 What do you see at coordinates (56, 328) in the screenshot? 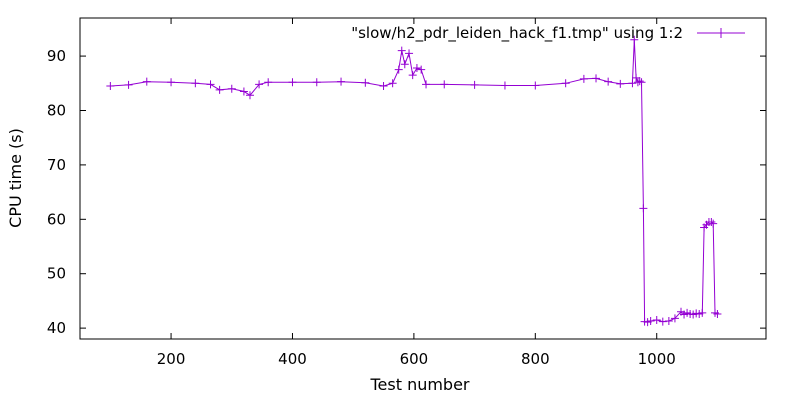
I see `y-tick-label: 40` at bounding box center [56, 328].